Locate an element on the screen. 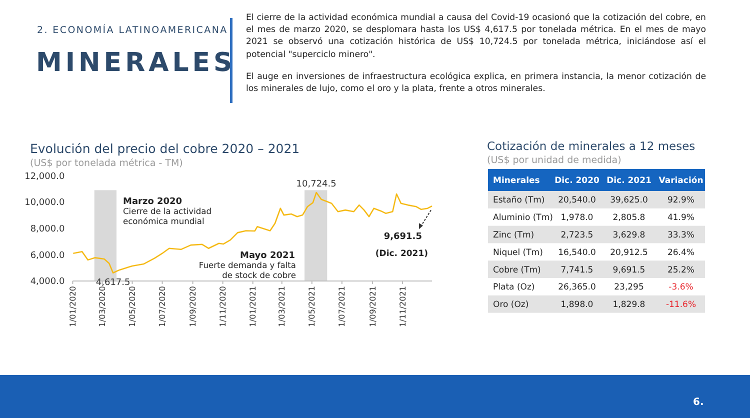 The image size is (750, 418). text: 25.2% is located at coordinates (681, 270).